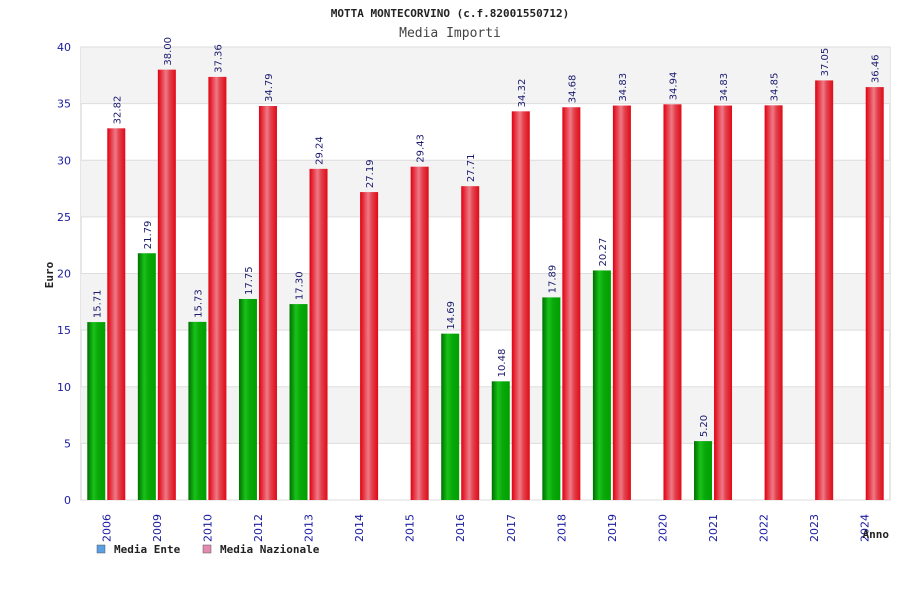  I want to click on x-tick-label: 2013, so click(309, 528).